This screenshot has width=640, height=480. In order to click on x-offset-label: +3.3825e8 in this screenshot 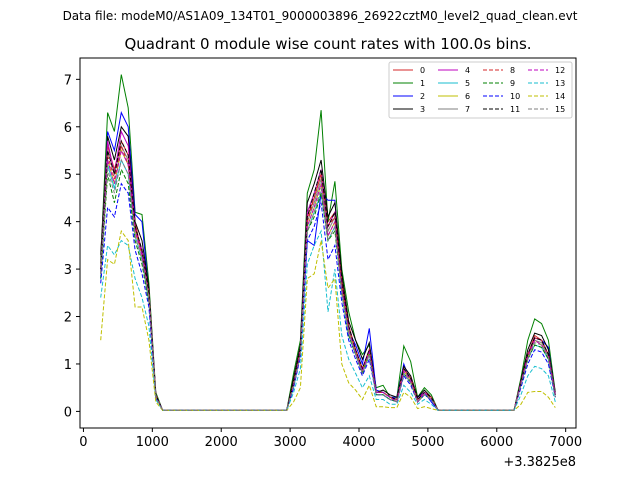, I will do `click(539, 462)`.